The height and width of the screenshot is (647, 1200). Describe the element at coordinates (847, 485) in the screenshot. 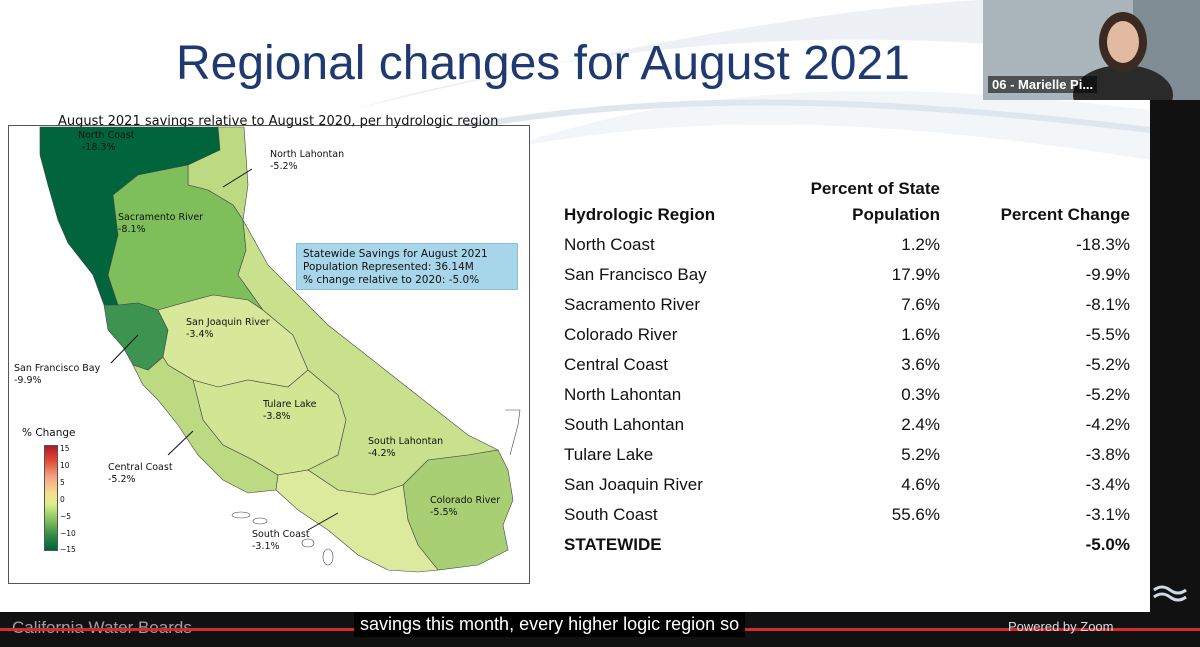

I see `table-row: San Joaquin River 4.6% -3.4%` at that location.